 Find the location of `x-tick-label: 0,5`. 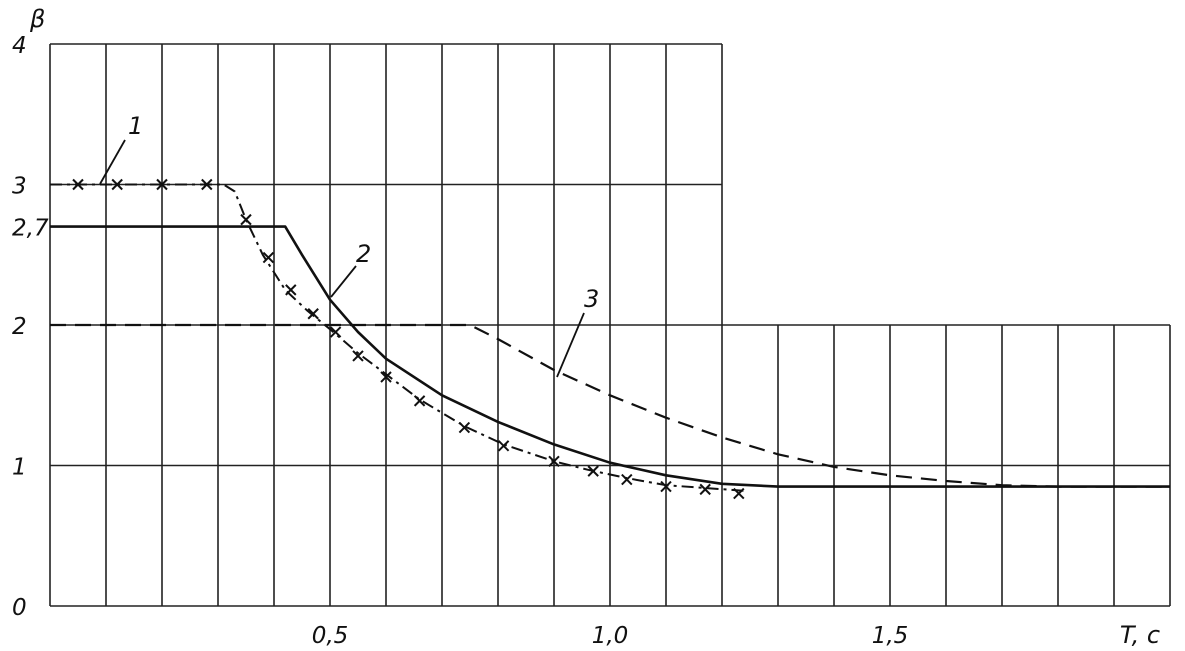

x-tick-label: 0,5 is located at coordinates (330, 636).